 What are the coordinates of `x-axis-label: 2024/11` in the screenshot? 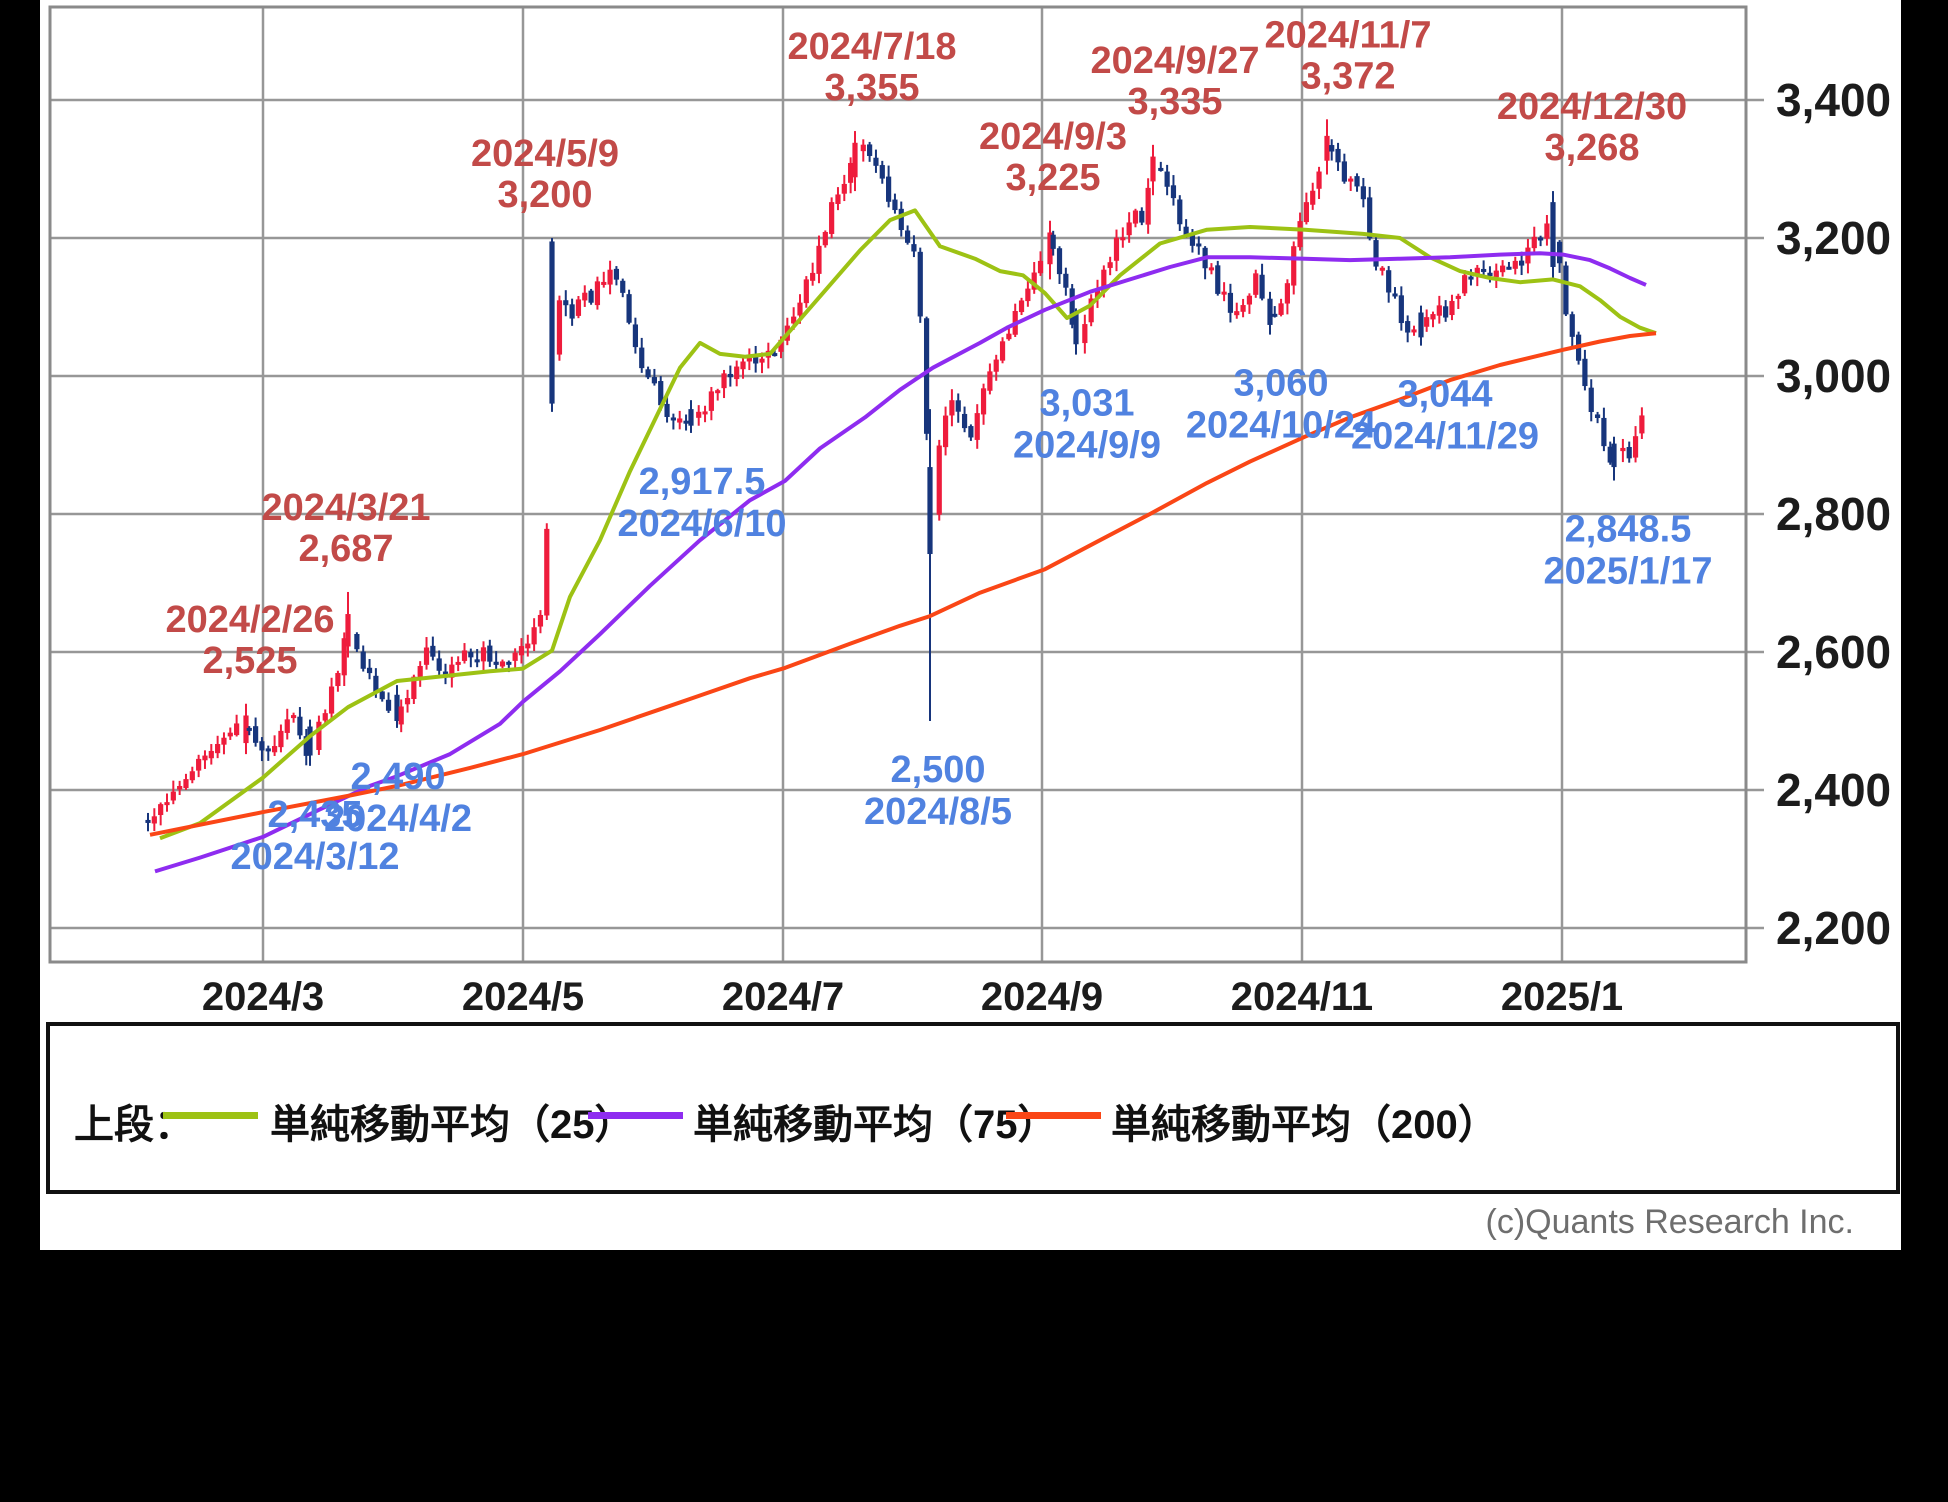 It's located at (1302, 997).